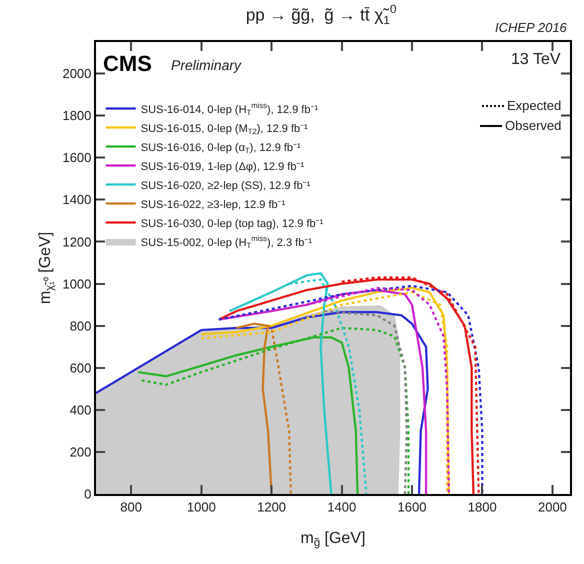 Image resolution: width=584 pixels, height=564 pixels. What do you see at coordinates (77, 200) in the screenshot?
I see `y-tick-label: 1400` at bounding box center [77, 200].